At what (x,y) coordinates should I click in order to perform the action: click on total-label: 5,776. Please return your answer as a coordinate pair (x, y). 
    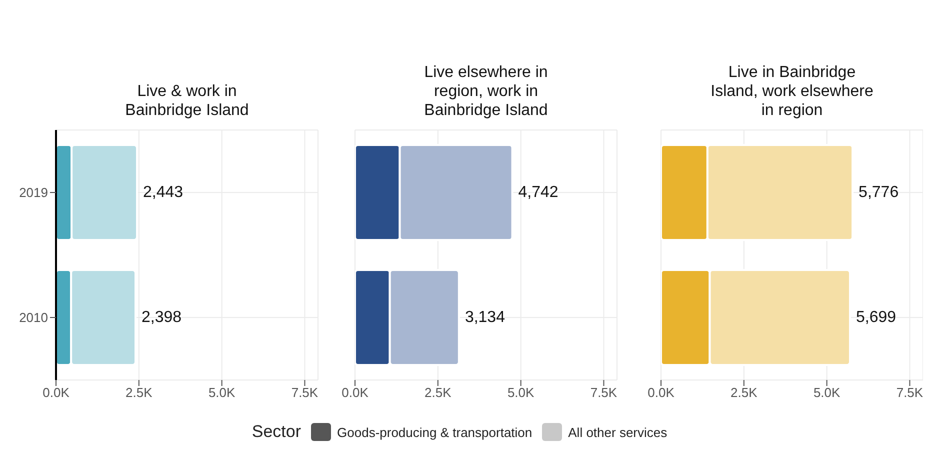
    Looking at the image, I should click on (878, 192).